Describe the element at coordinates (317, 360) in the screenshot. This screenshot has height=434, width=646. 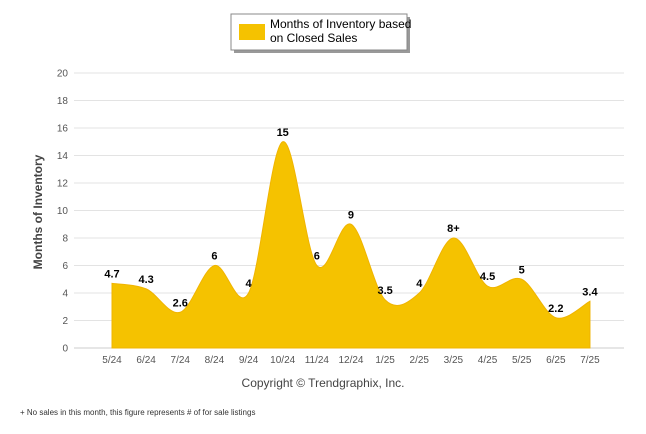
I see `x-tick-label: 11/24` at that location.